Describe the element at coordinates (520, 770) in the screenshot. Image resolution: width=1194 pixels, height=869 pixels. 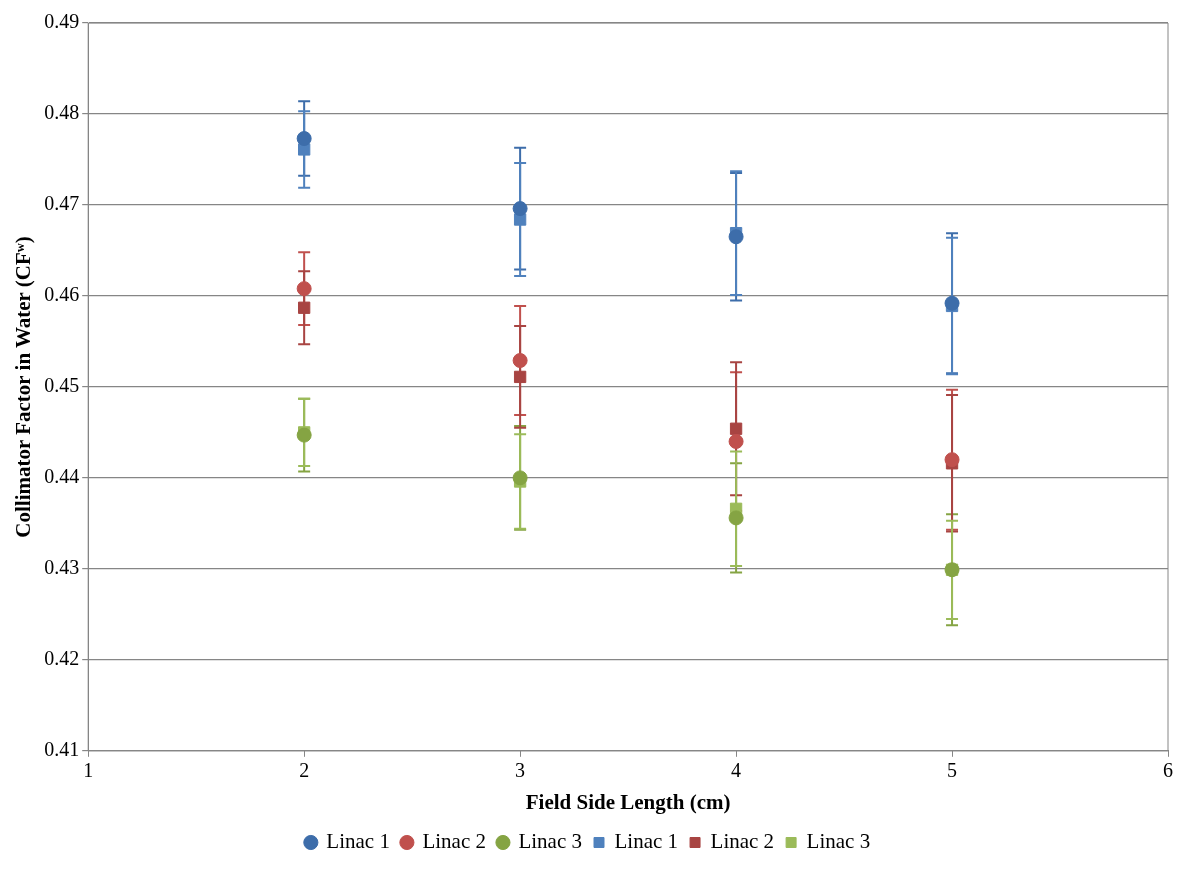
I see `x-tick-label: 3` at that location.